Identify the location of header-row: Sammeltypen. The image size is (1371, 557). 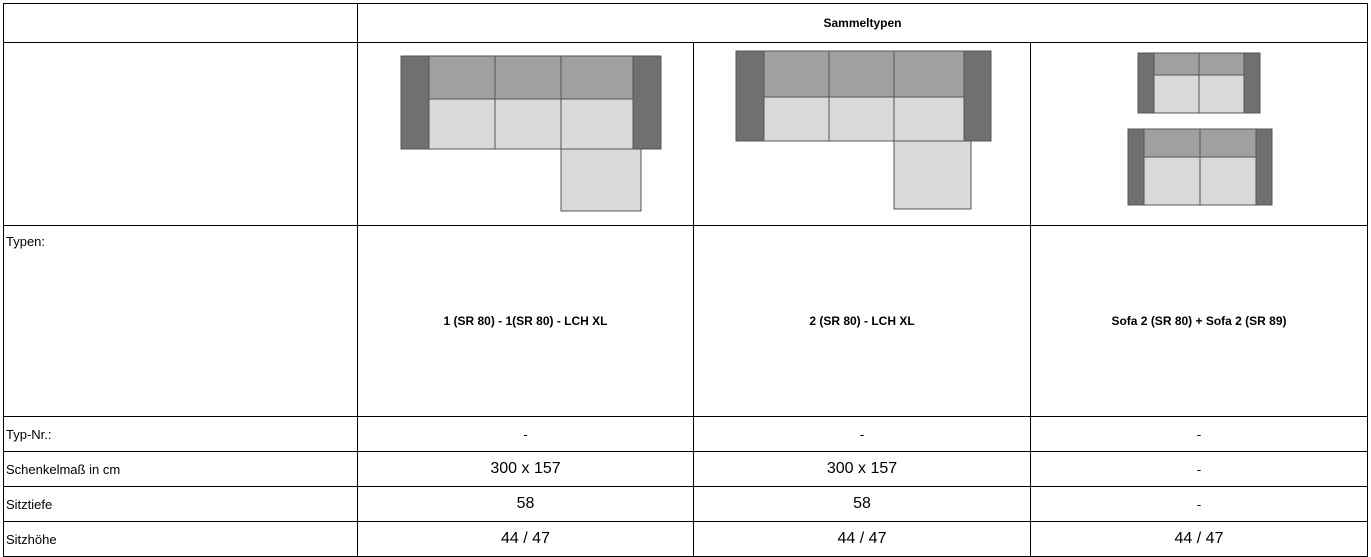
(685, 23).